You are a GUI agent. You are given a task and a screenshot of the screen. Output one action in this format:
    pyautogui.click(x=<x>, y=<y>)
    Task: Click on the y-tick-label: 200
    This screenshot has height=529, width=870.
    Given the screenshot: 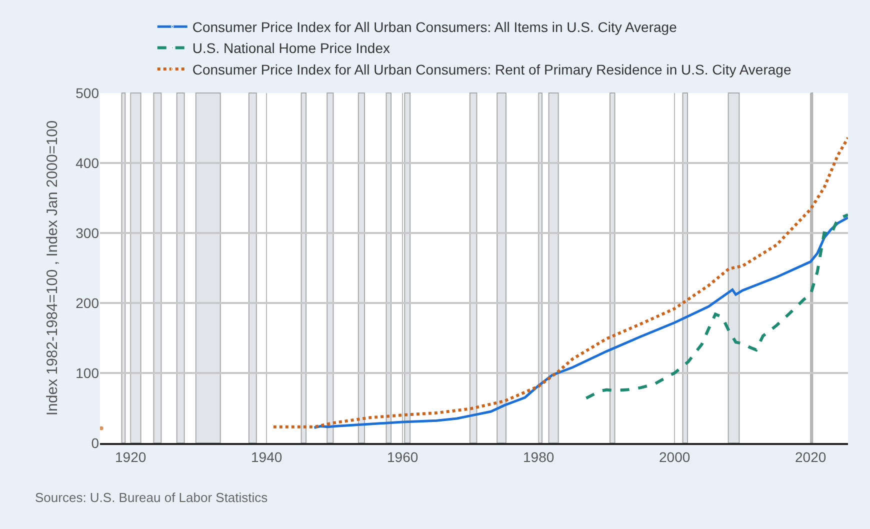 What is the action you would take?
    pyautogui.click(x=88, y=302)
    